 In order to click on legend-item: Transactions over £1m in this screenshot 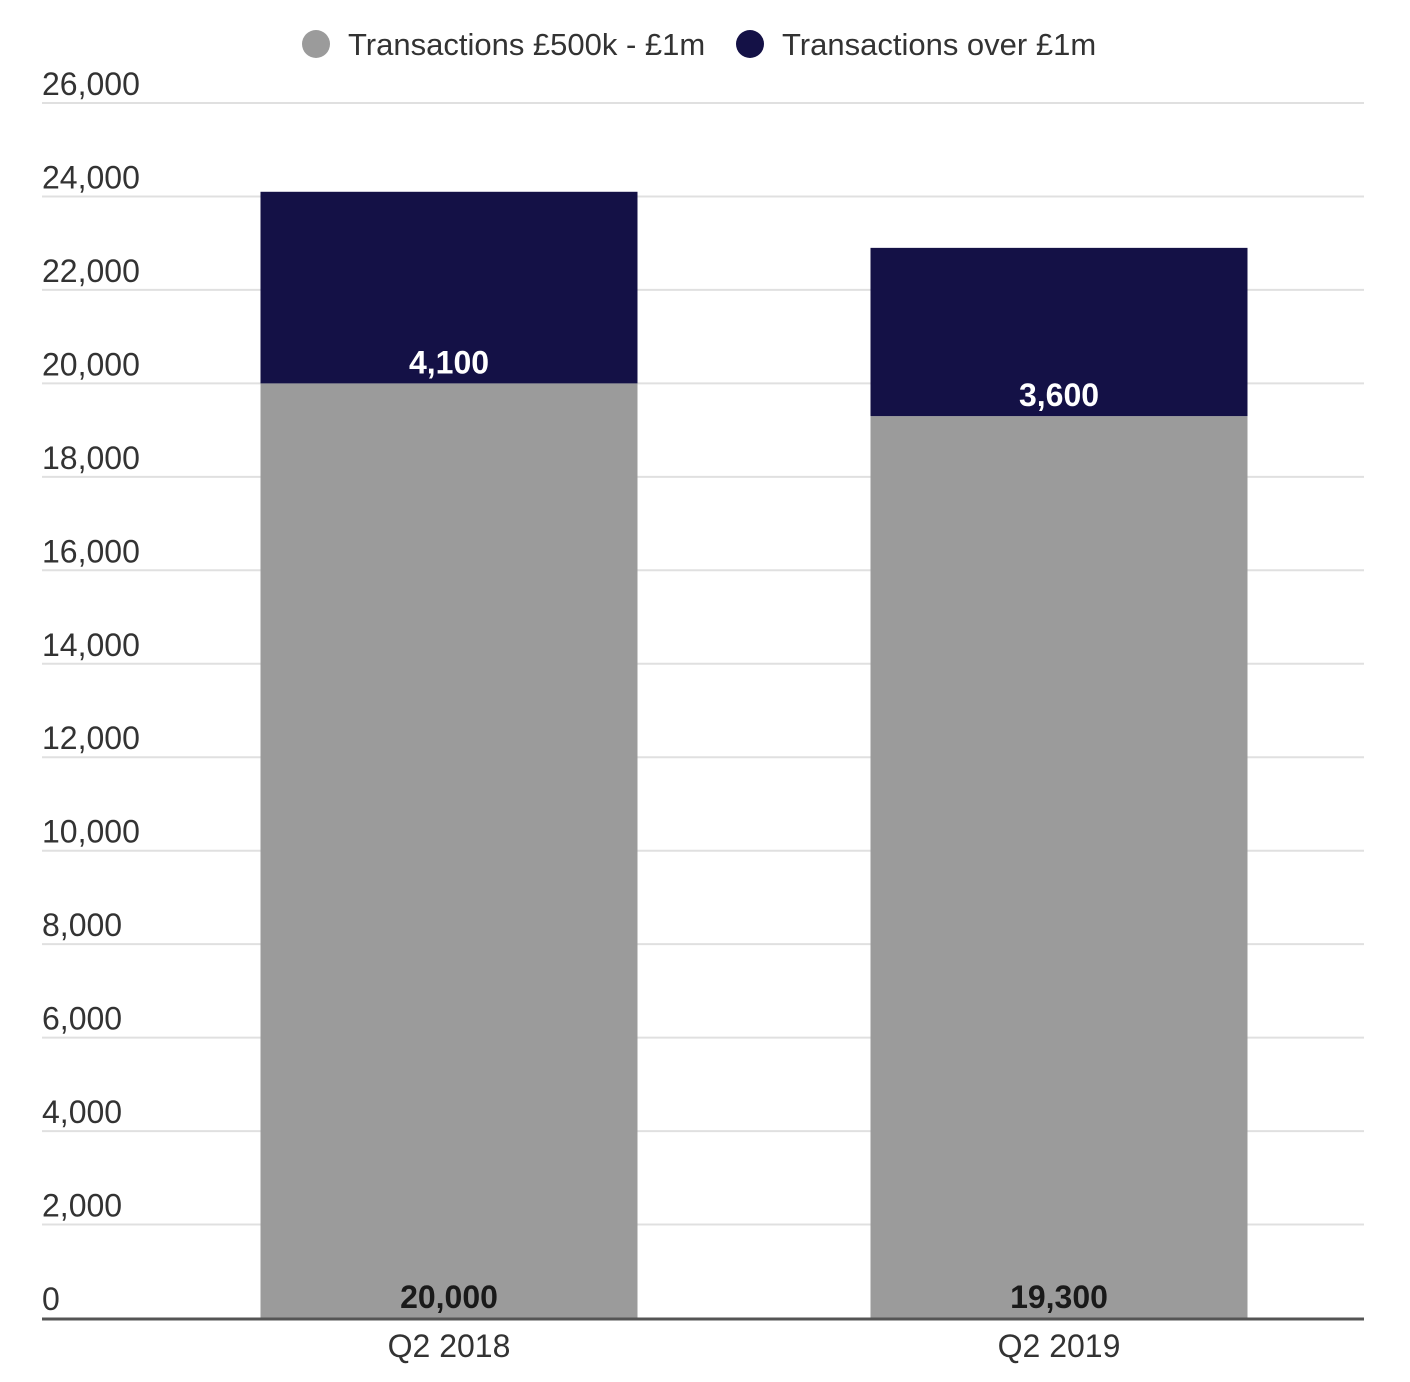, I will do `click(916, 44)`.